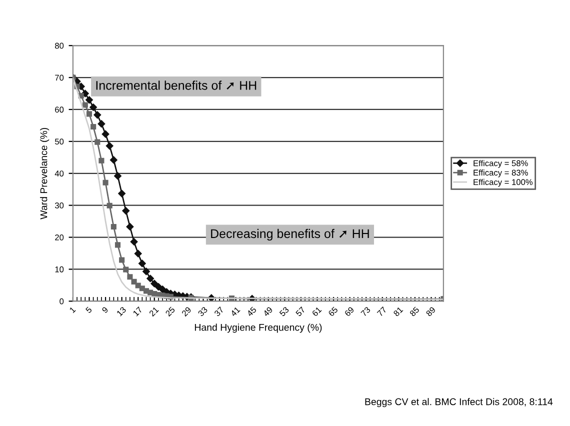  I want to click on y-tick-label: 80, so click(59, 45).